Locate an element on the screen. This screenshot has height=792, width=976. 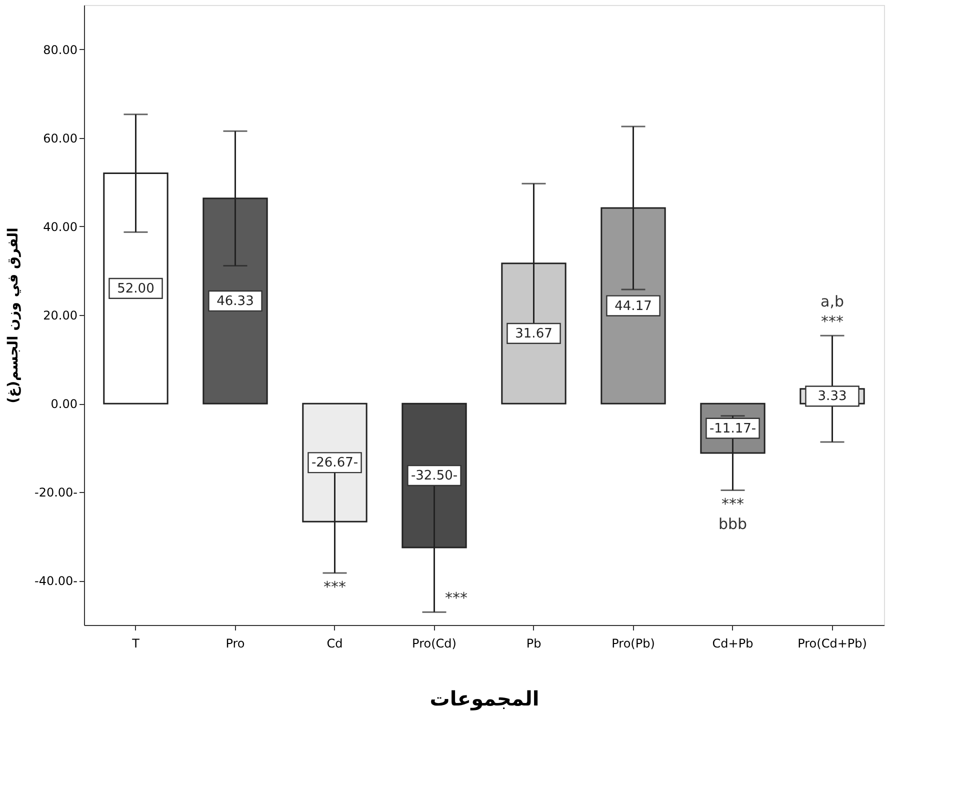
data-label: 52.00 is located at coordinates (135, 288).